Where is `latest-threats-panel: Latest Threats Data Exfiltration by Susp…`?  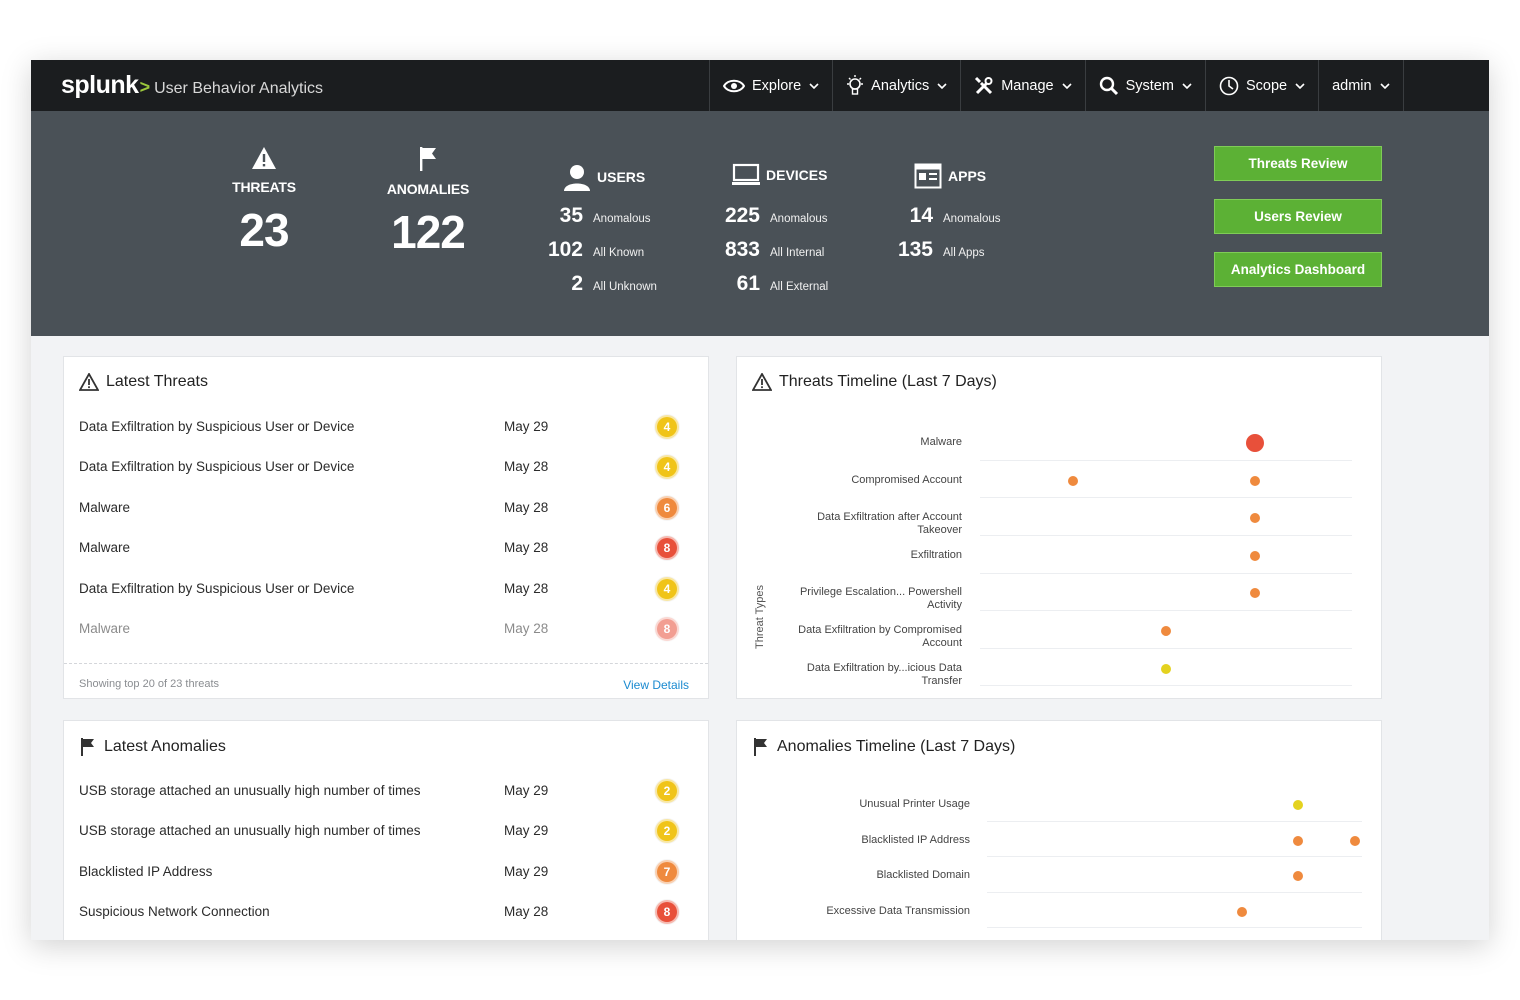 latest-threats-panel: Latest Threats Data Exfiltration by Susp… is located at coordinates (386, 527).